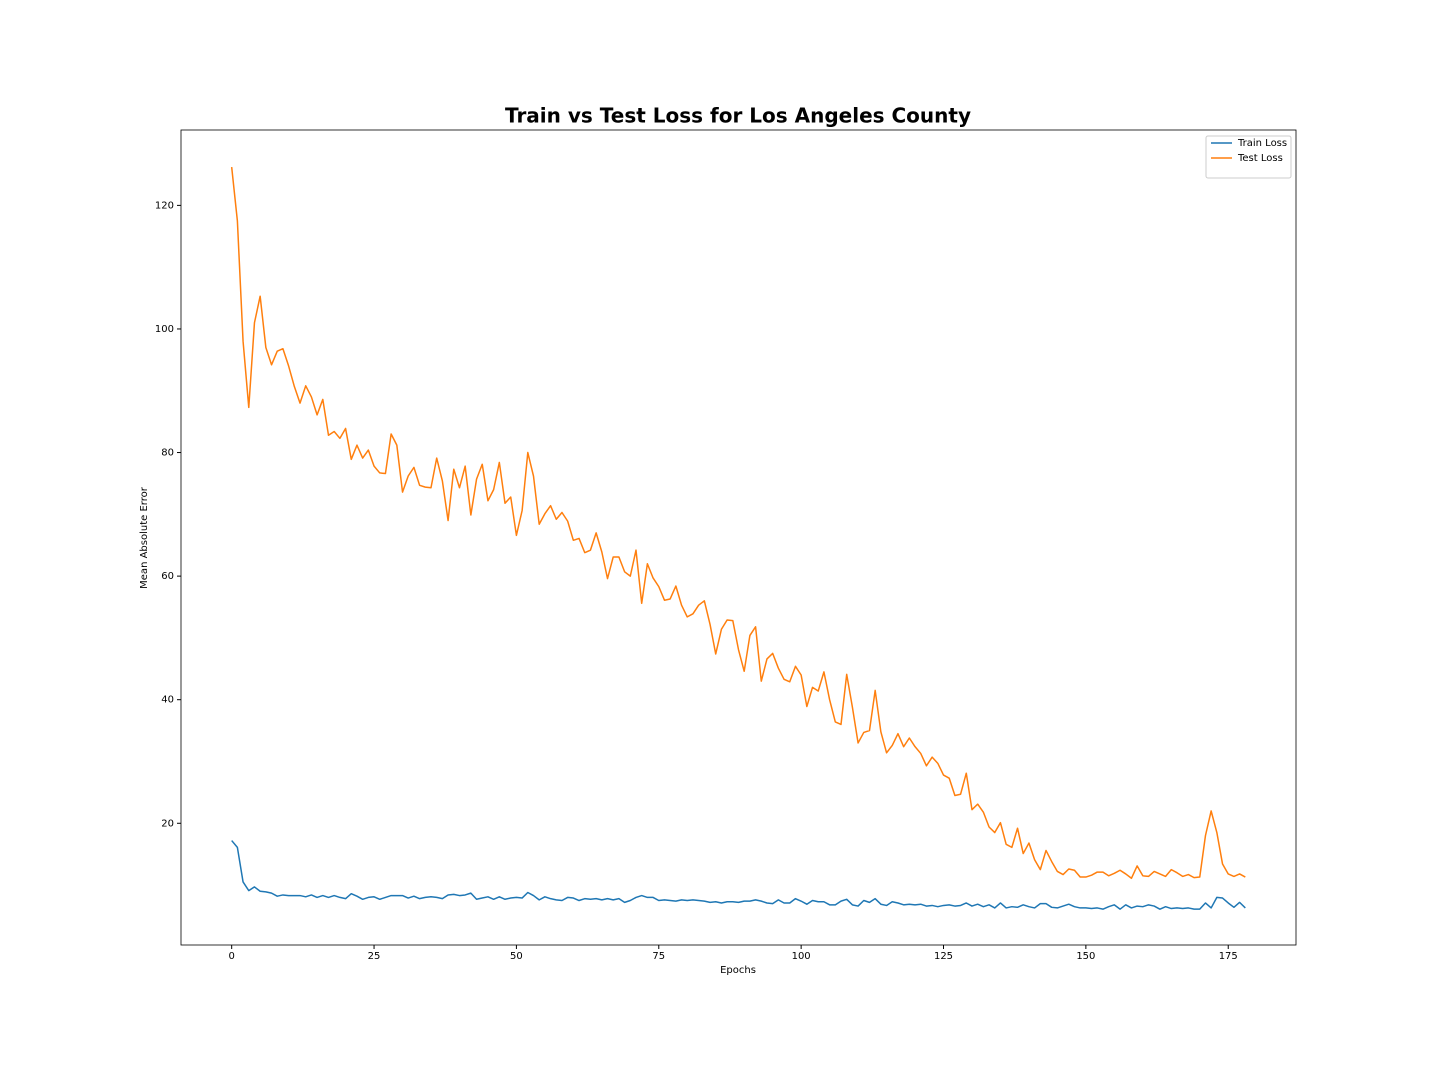  Describe the element at coordinates (801, 956) in the screenshot. I see `x-tick-label: 100` at that location.